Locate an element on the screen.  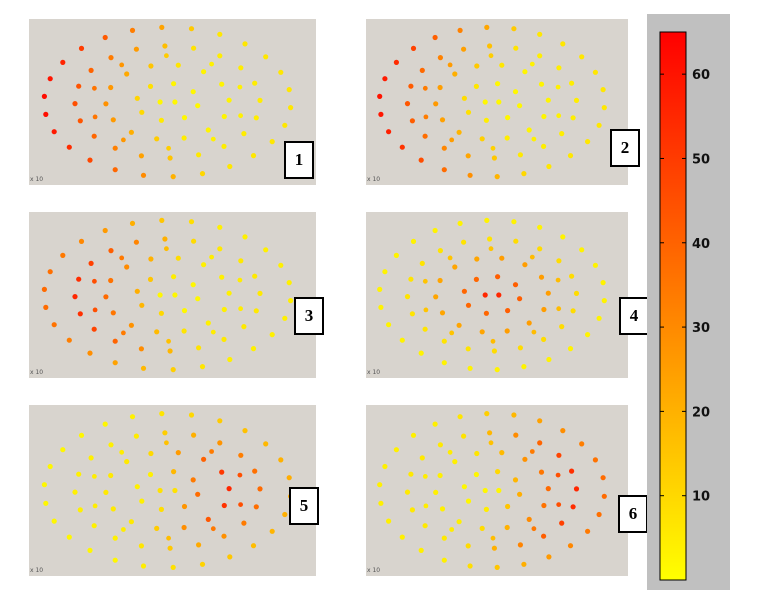
panel-4: x 10 is located at coordinates (497, 295).